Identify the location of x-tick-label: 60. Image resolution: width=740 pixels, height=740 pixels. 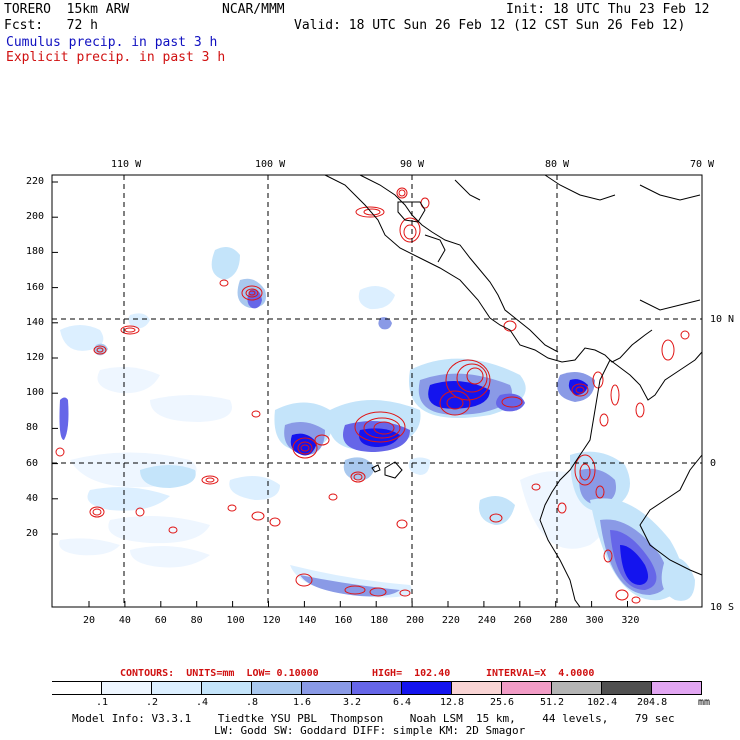
(160, 620).